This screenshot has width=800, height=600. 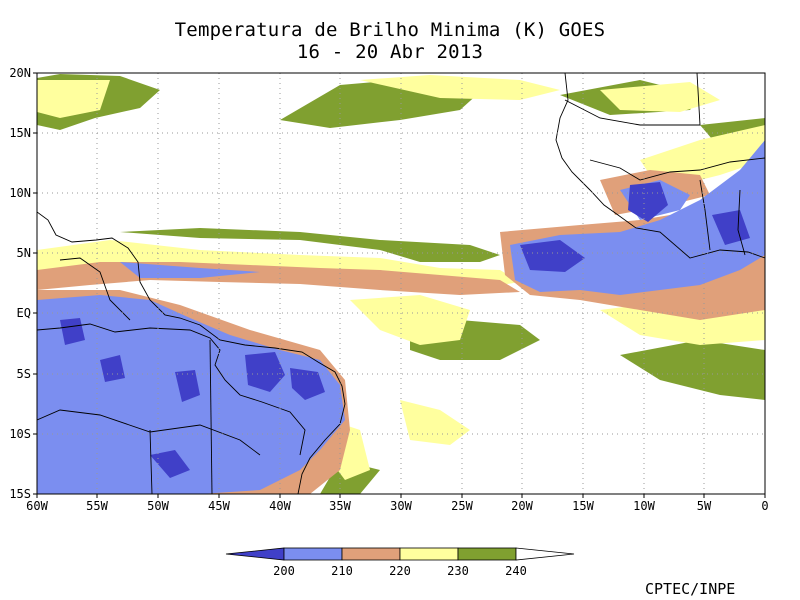 I want to click on color-legend, so click(x=400, y=554).